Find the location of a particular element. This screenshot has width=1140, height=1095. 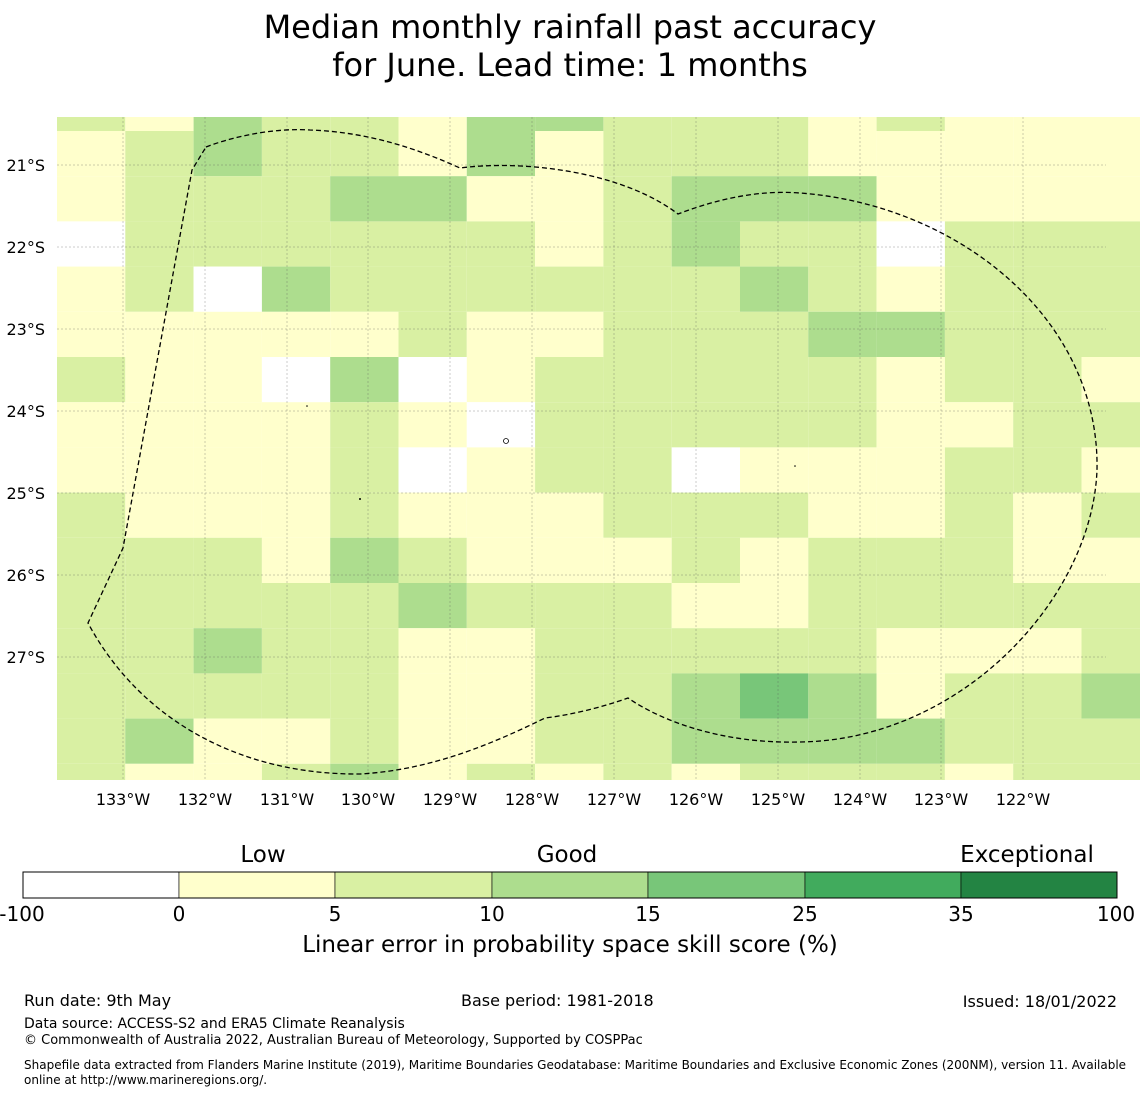

colorbar-label-exceptional: Exceptional is located at coordinates (1027, 855).